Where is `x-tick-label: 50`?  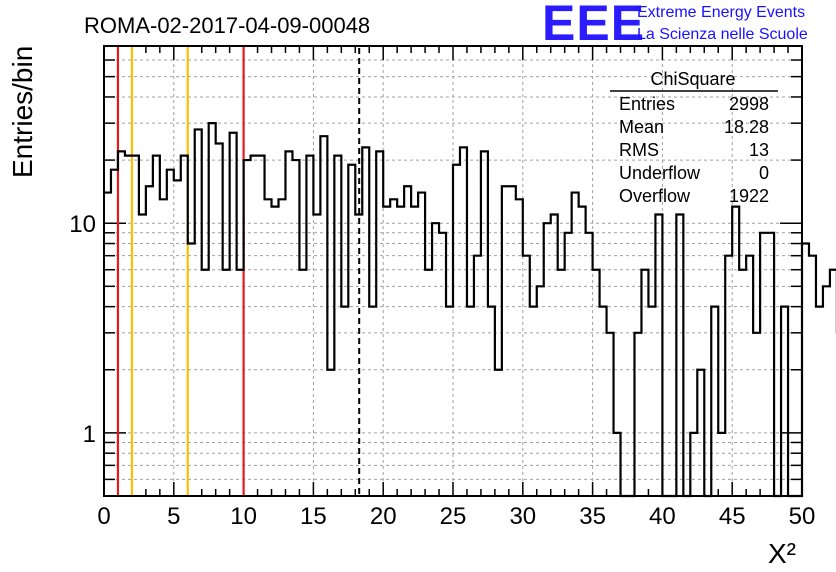
x-tick-label: 50 is located at coordinates (802, 516).